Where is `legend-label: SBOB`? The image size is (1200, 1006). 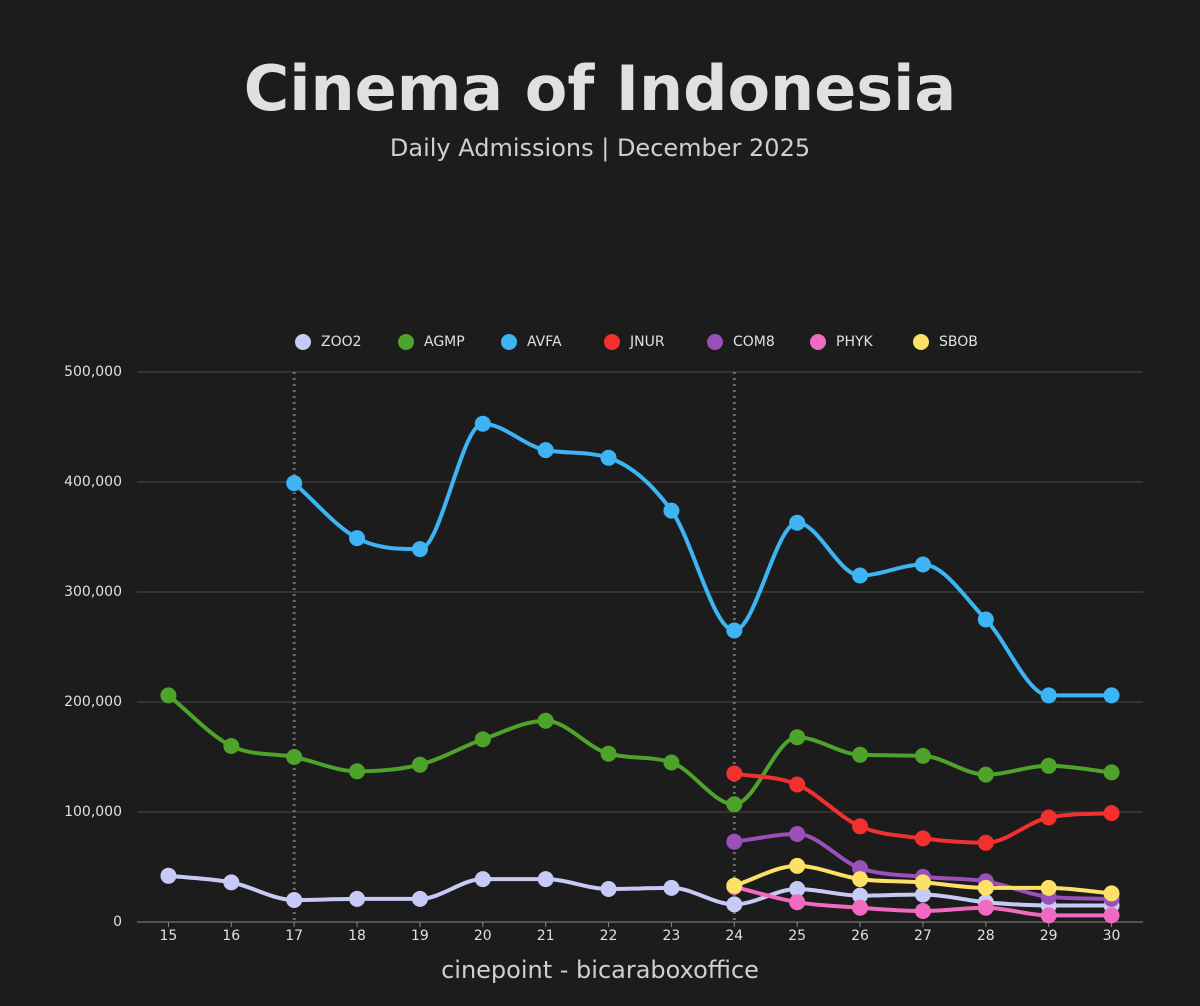
legend-label: SBOB is located at coordinates (958, 342).